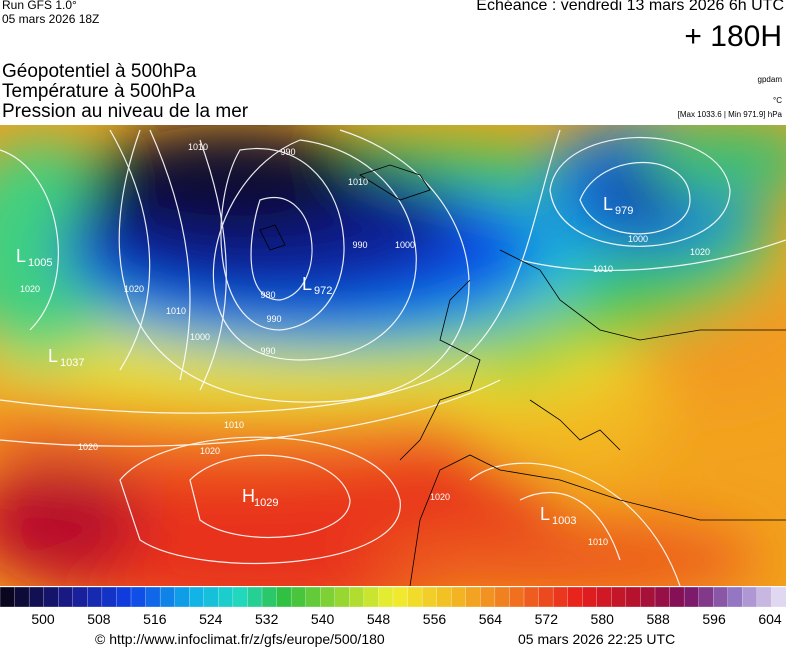 The image size is (786, 648). I want to click on layer-name: Géopotentiel à 500hPa, so click(99, 71).